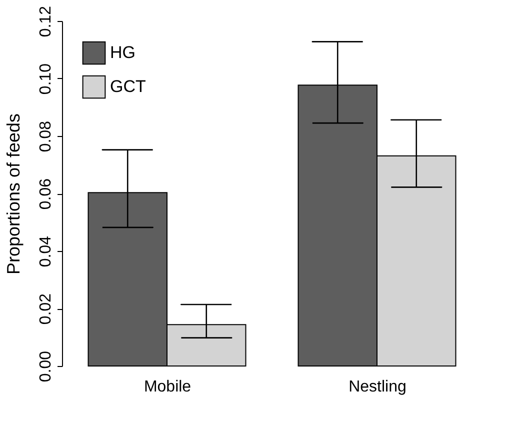  I want to click on x-tick-label: Mobile, so click(168, 387).